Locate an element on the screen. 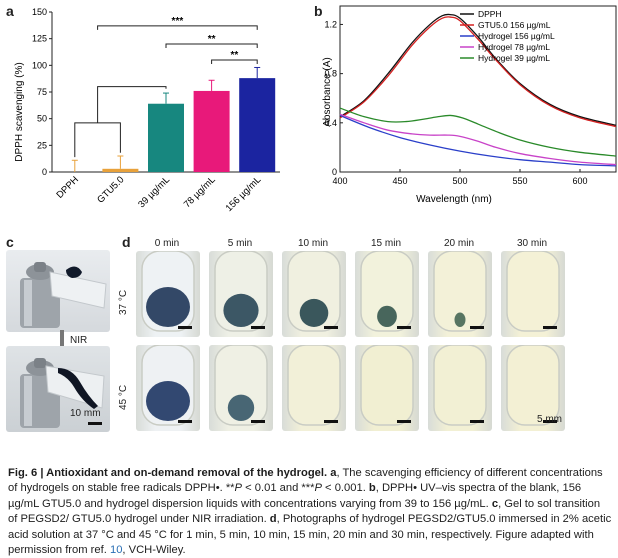 The image size is (618, 558). row-label-45c: 45 °C is located at coordinates (123, 397).